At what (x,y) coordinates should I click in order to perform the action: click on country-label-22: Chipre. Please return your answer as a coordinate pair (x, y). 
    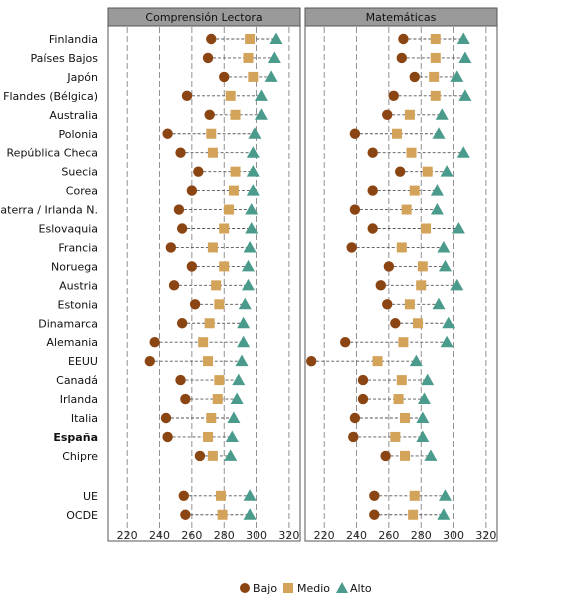
    Looking at the image, I should click on (80, 456).